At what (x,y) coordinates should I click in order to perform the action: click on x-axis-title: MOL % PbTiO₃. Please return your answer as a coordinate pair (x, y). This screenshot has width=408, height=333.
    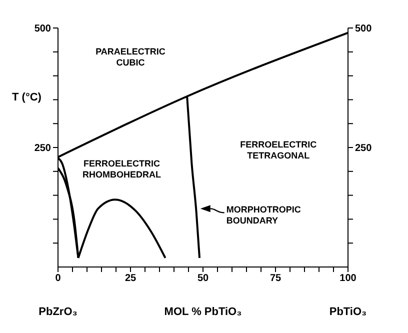
    Looking at the image, I should click on (203, 312).